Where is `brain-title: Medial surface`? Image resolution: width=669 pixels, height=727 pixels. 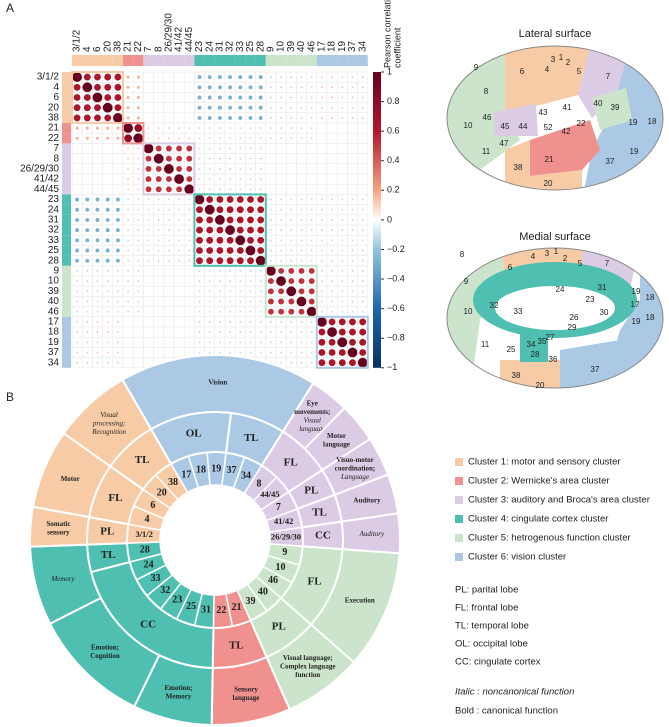
brain-title: Medial surface is located at coordinates (555, 237).